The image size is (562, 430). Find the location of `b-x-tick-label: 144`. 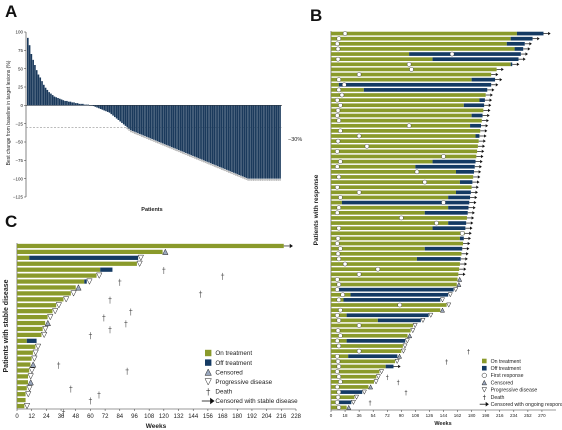

b-x-tick-label: 144 is located at coordinates (444, 415).